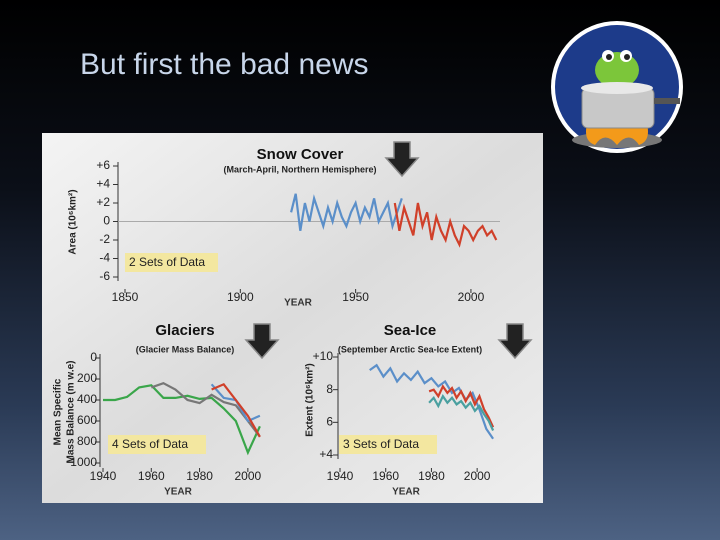  Describe the element at coordinates (381, 444) in the screenshot. I see `annotation: 3 Sets of Data` at that location.